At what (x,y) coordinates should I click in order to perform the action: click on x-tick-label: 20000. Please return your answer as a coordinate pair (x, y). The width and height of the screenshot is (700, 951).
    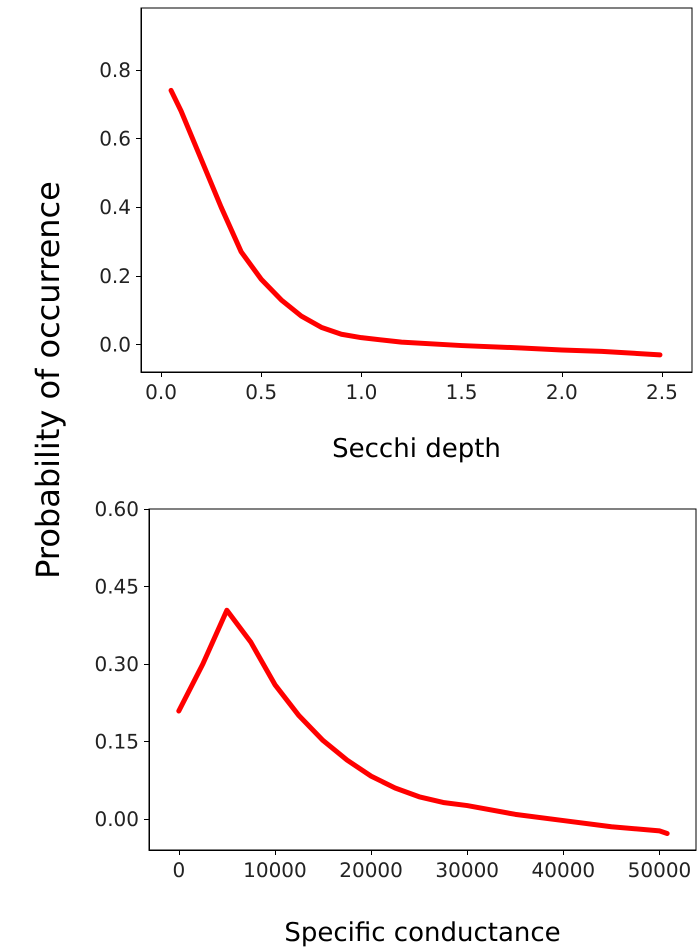
    Looking at the image, I should click on (371, 870).